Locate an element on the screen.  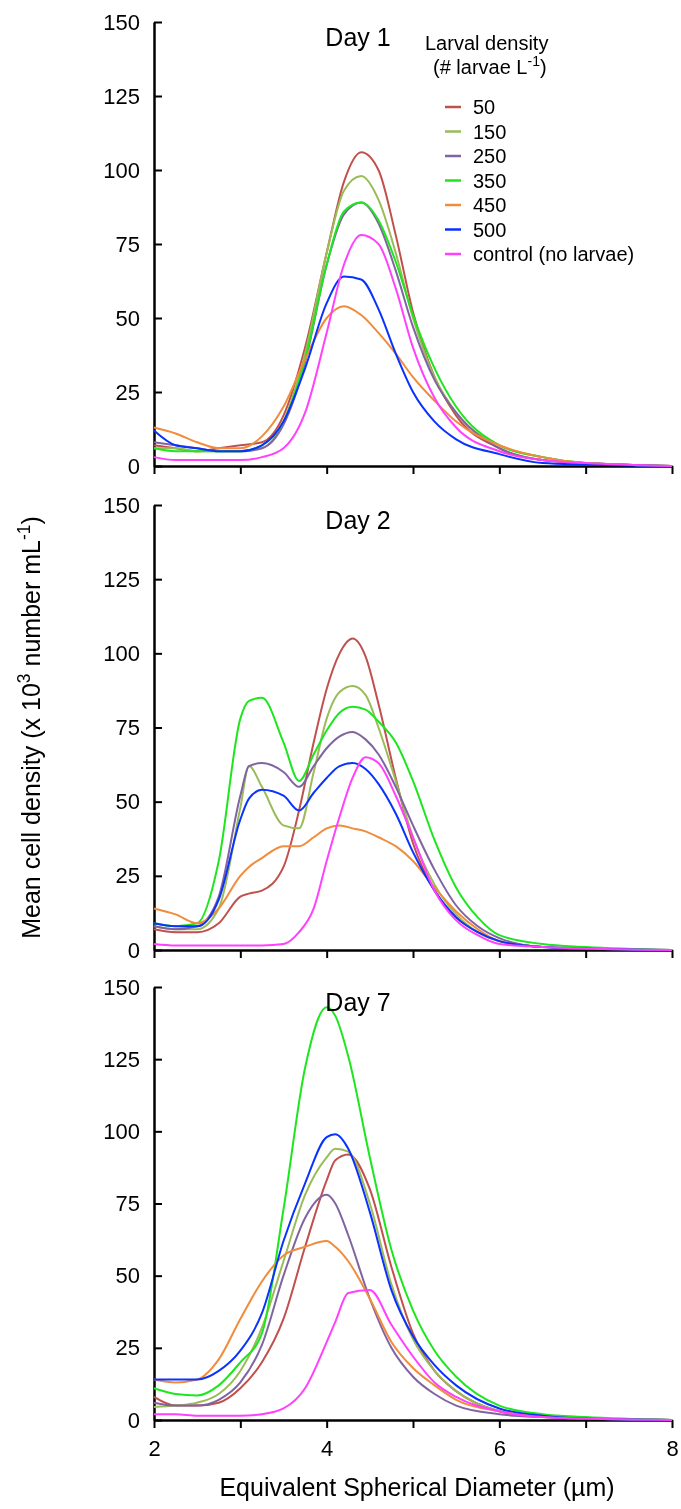
x-tick-label: 6 is located at coordinates (499, 1448).